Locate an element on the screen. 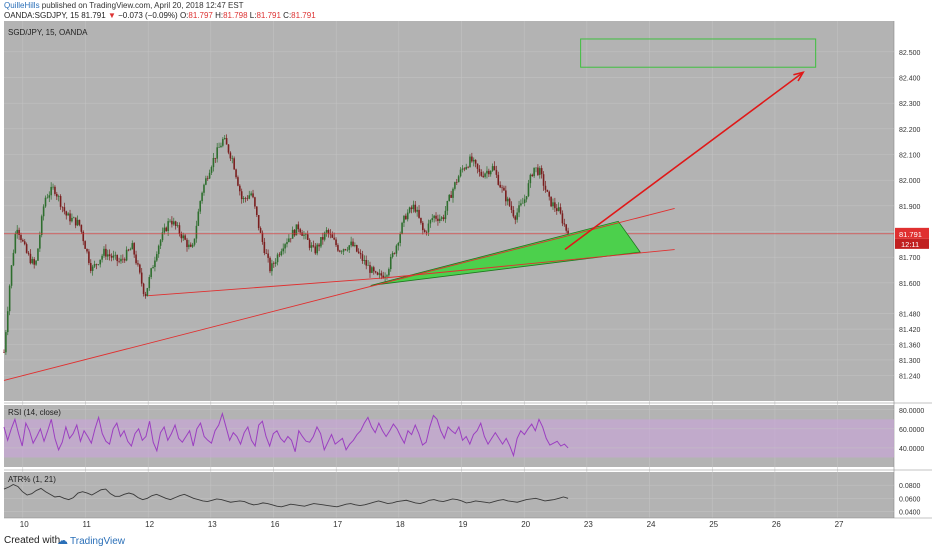 Image resolution: width=932 pixels, height=550 pixels. tradingview-logo: ☁ TradingView is located at coordinates (91, 540).